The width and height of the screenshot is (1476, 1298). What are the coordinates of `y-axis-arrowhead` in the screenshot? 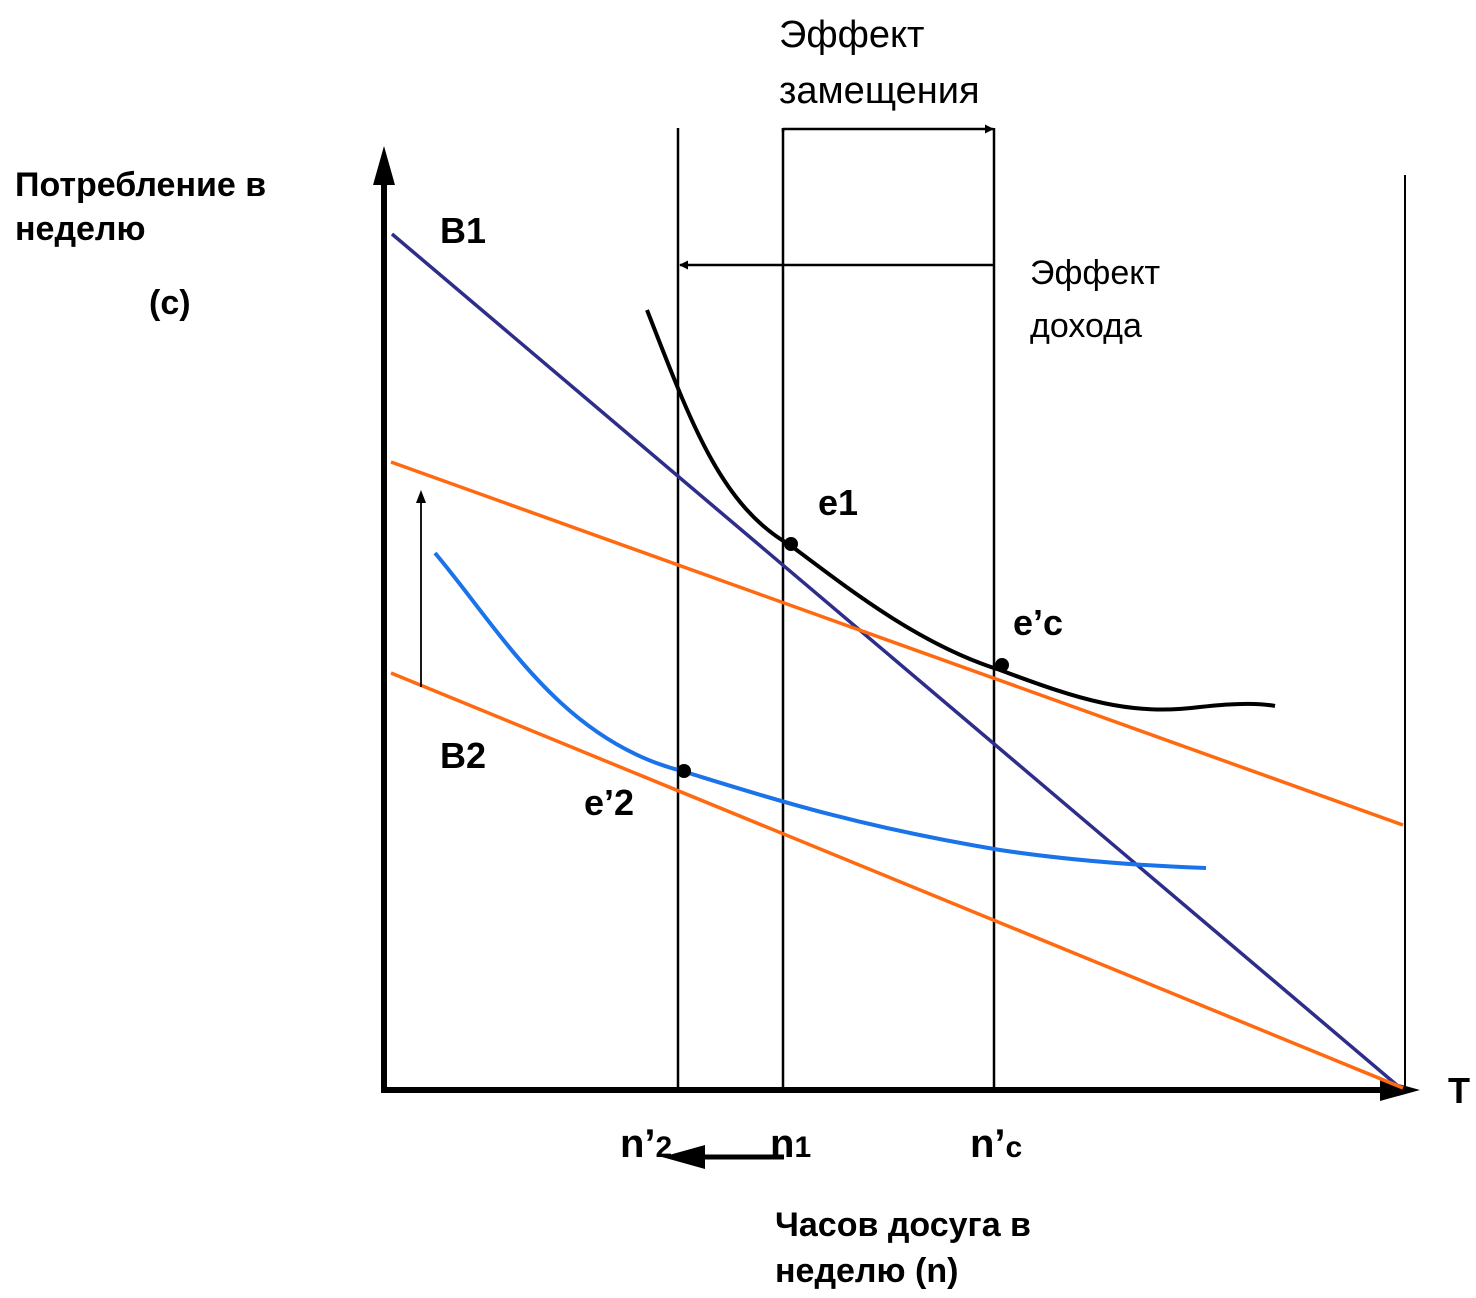 It's located at (384, 165).